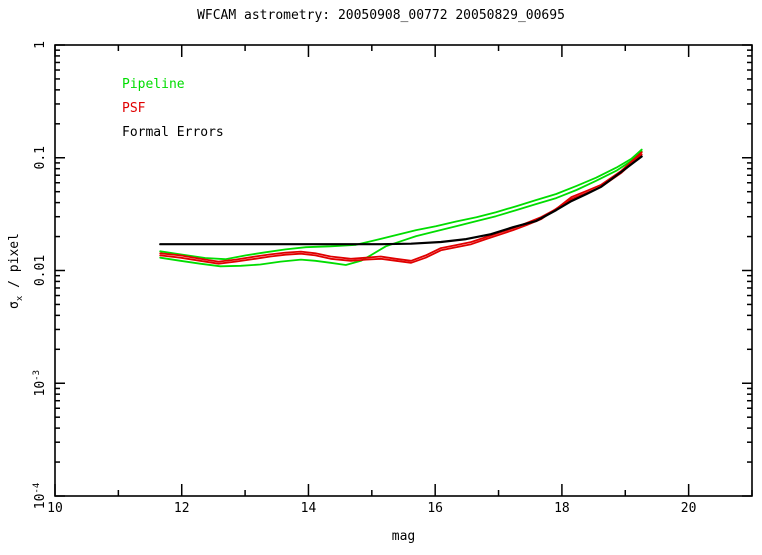 This screenshot has width=762, height=555. What do you see at coordinates (19, 298) in the screenshot?
I see `y-axis-label-subscript: x` at bounding box center [19, 298].